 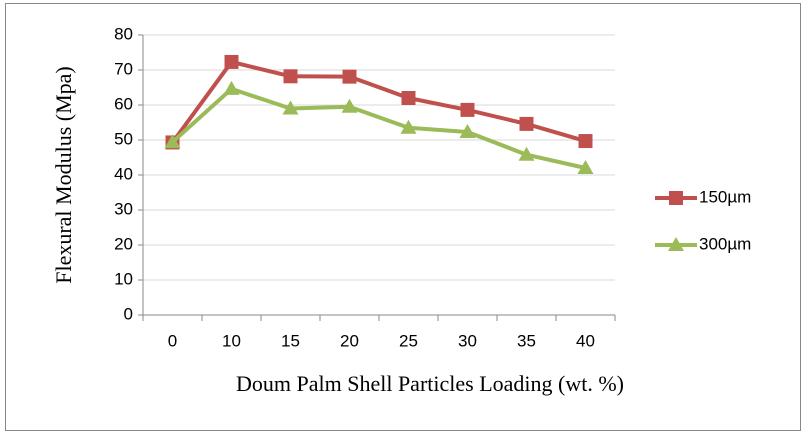 What do you see at coordinates (123, 243) in the screenshot?
I see `y-tick-label: 20` at bounding box center [123, 243].